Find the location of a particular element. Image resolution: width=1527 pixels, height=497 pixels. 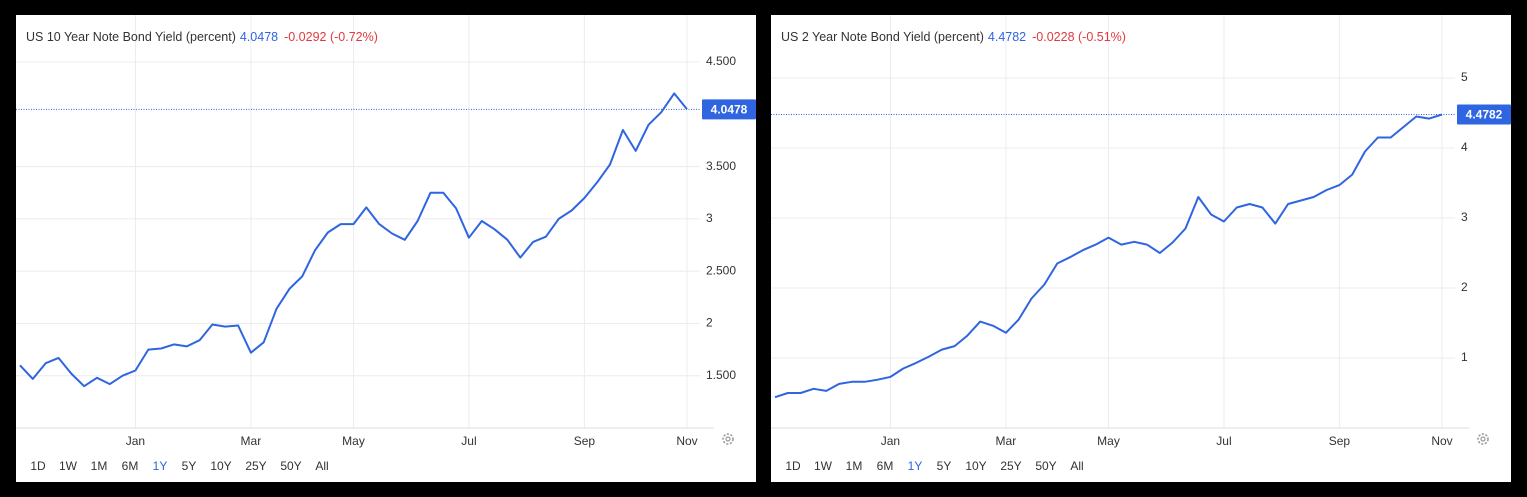

chart-title: US 10 Year Note Bond Yield (percent) is located at coordinates (131, 37).